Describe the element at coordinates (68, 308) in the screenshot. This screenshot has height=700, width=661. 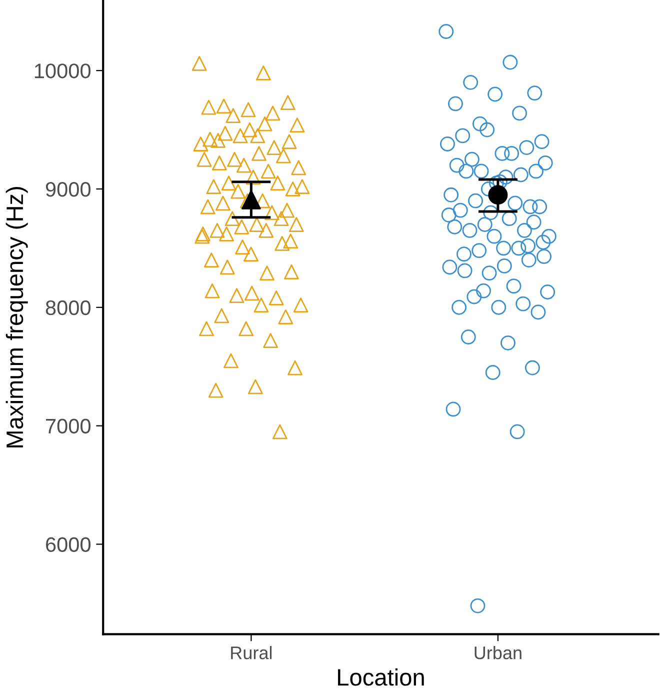
I see `y-tick-label: 8000` at that location.